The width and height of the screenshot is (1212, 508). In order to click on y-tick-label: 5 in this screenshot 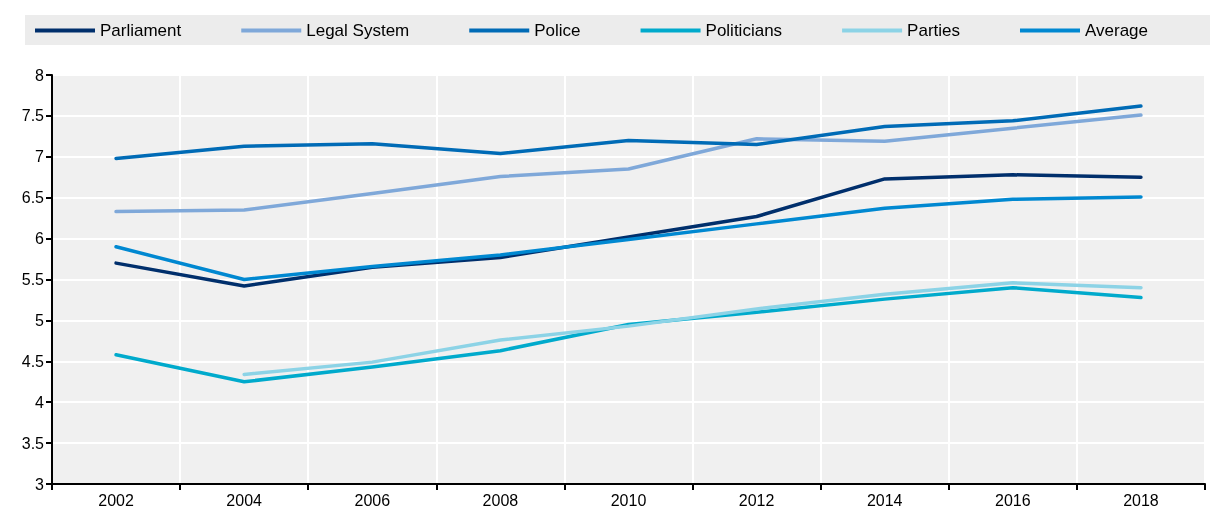, I will do `click(40, 320)`.